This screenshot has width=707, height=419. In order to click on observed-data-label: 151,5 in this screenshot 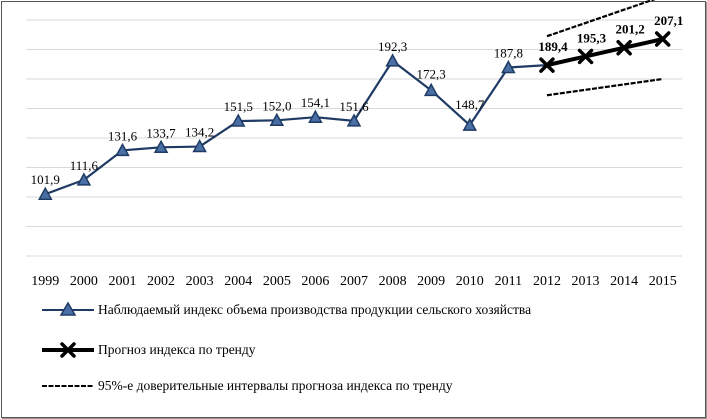, I will do `click(238, 106)`.